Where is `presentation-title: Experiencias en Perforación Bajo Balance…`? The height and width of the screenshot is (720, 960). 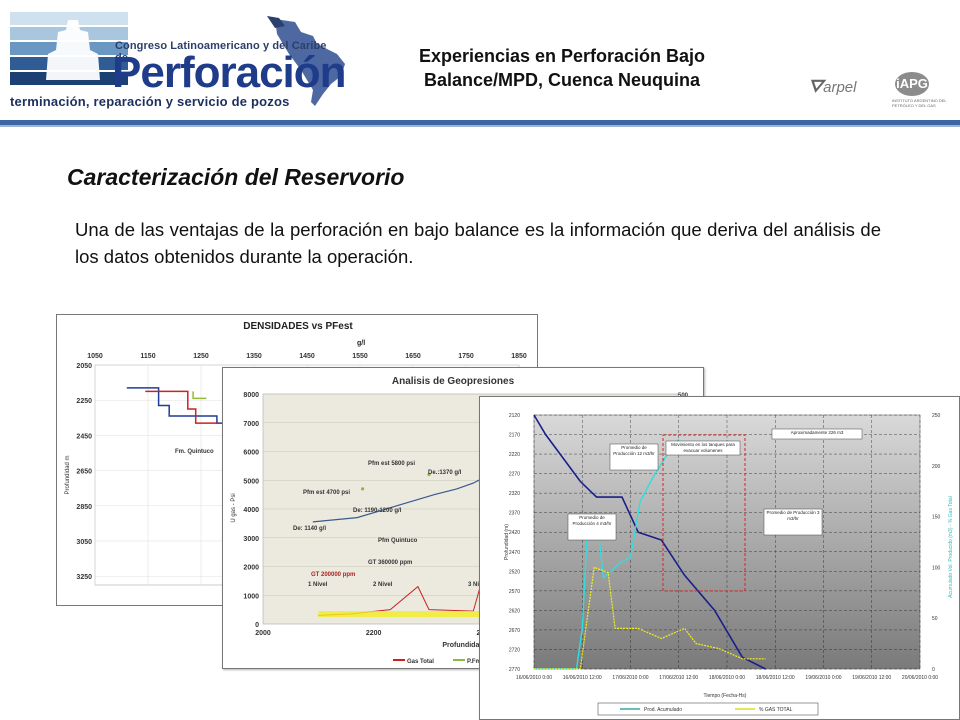
presentation-title: Experiencias en Perforación Bajo Balance… is located at coordinates (562, 68).